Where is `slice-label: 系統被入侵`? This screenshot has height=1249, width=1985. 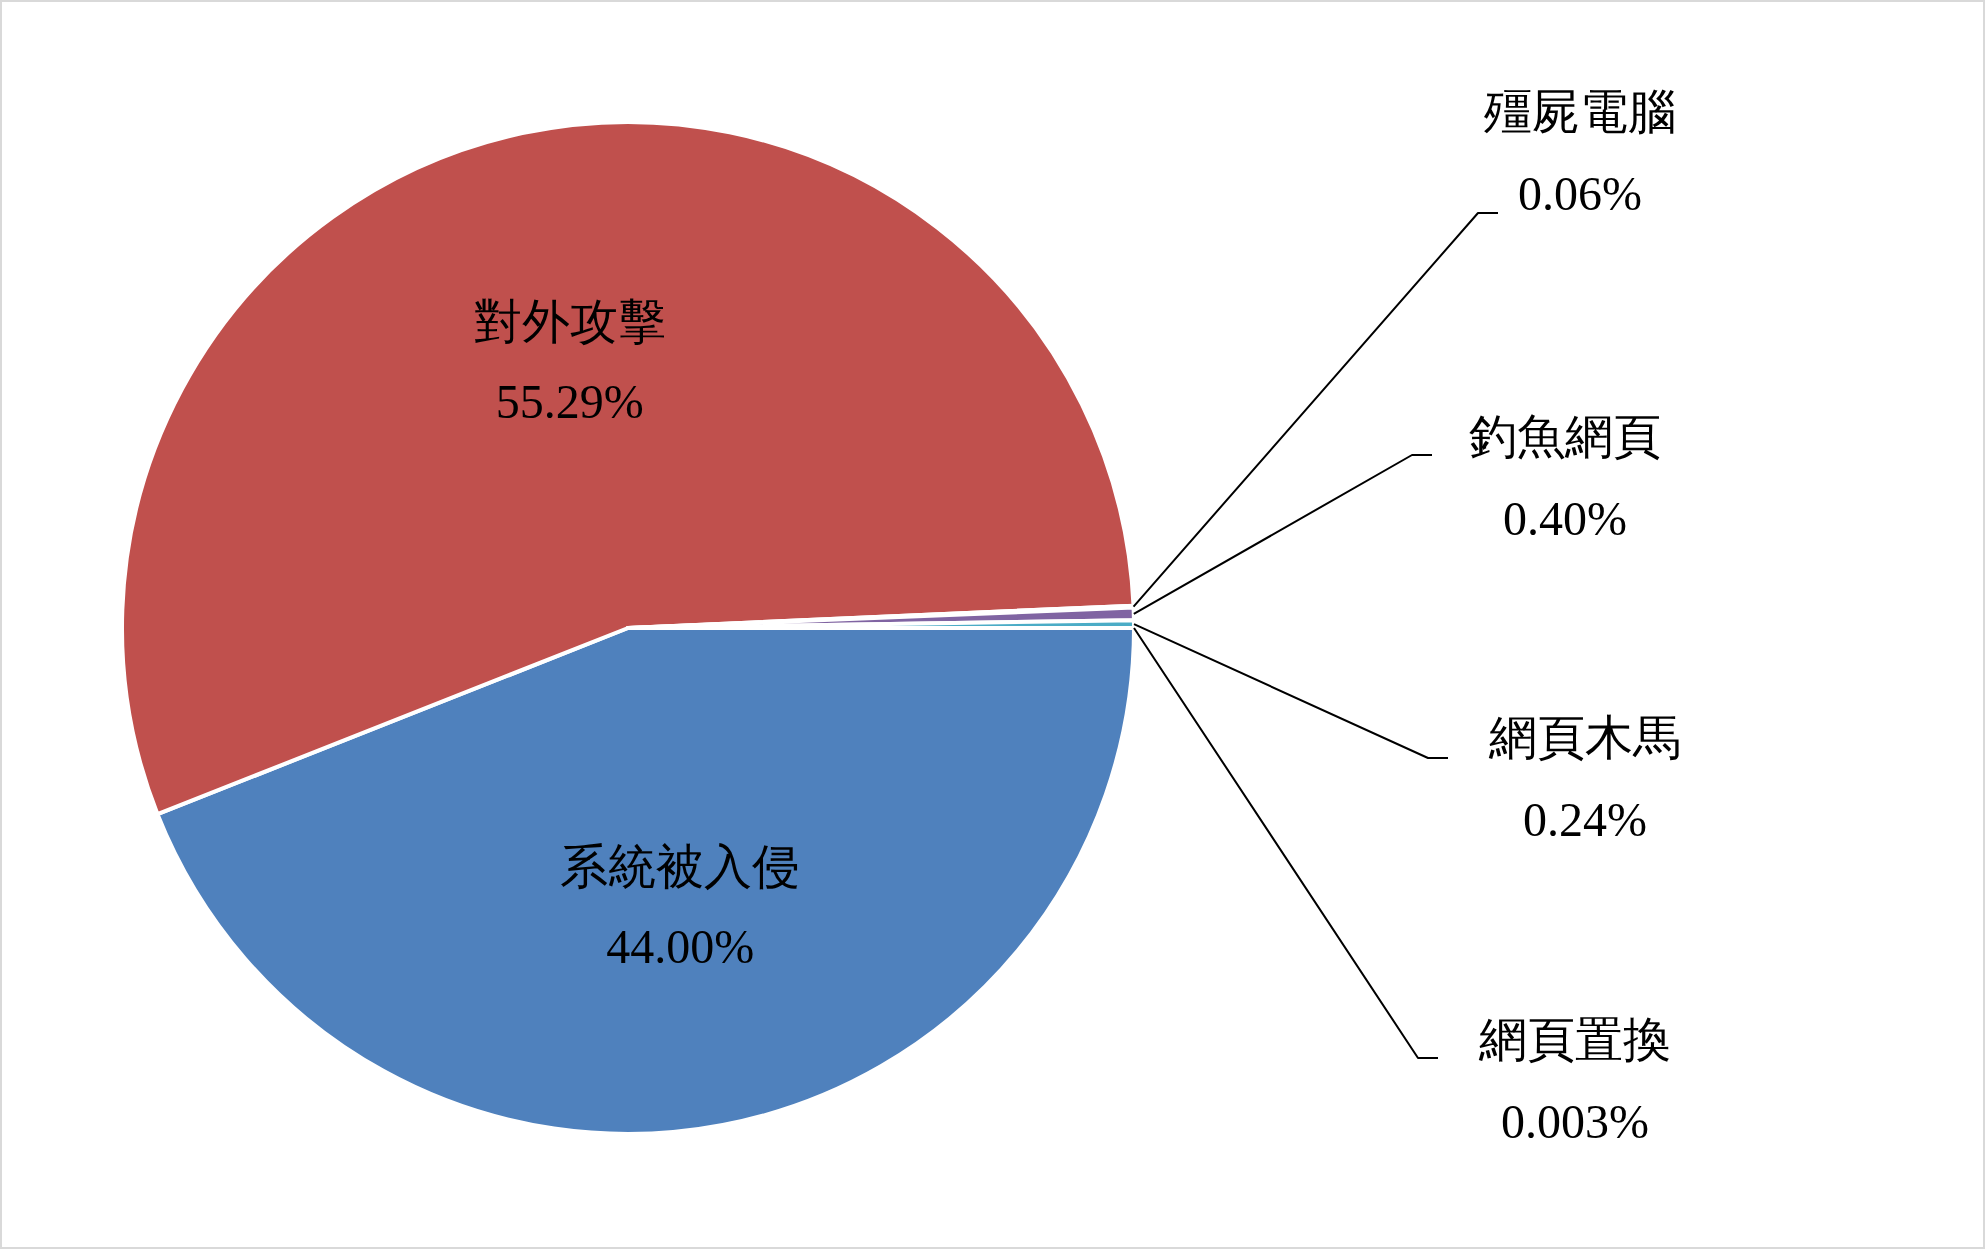 slice-label: 系統被入侵 is located at coordinates (680, 867).